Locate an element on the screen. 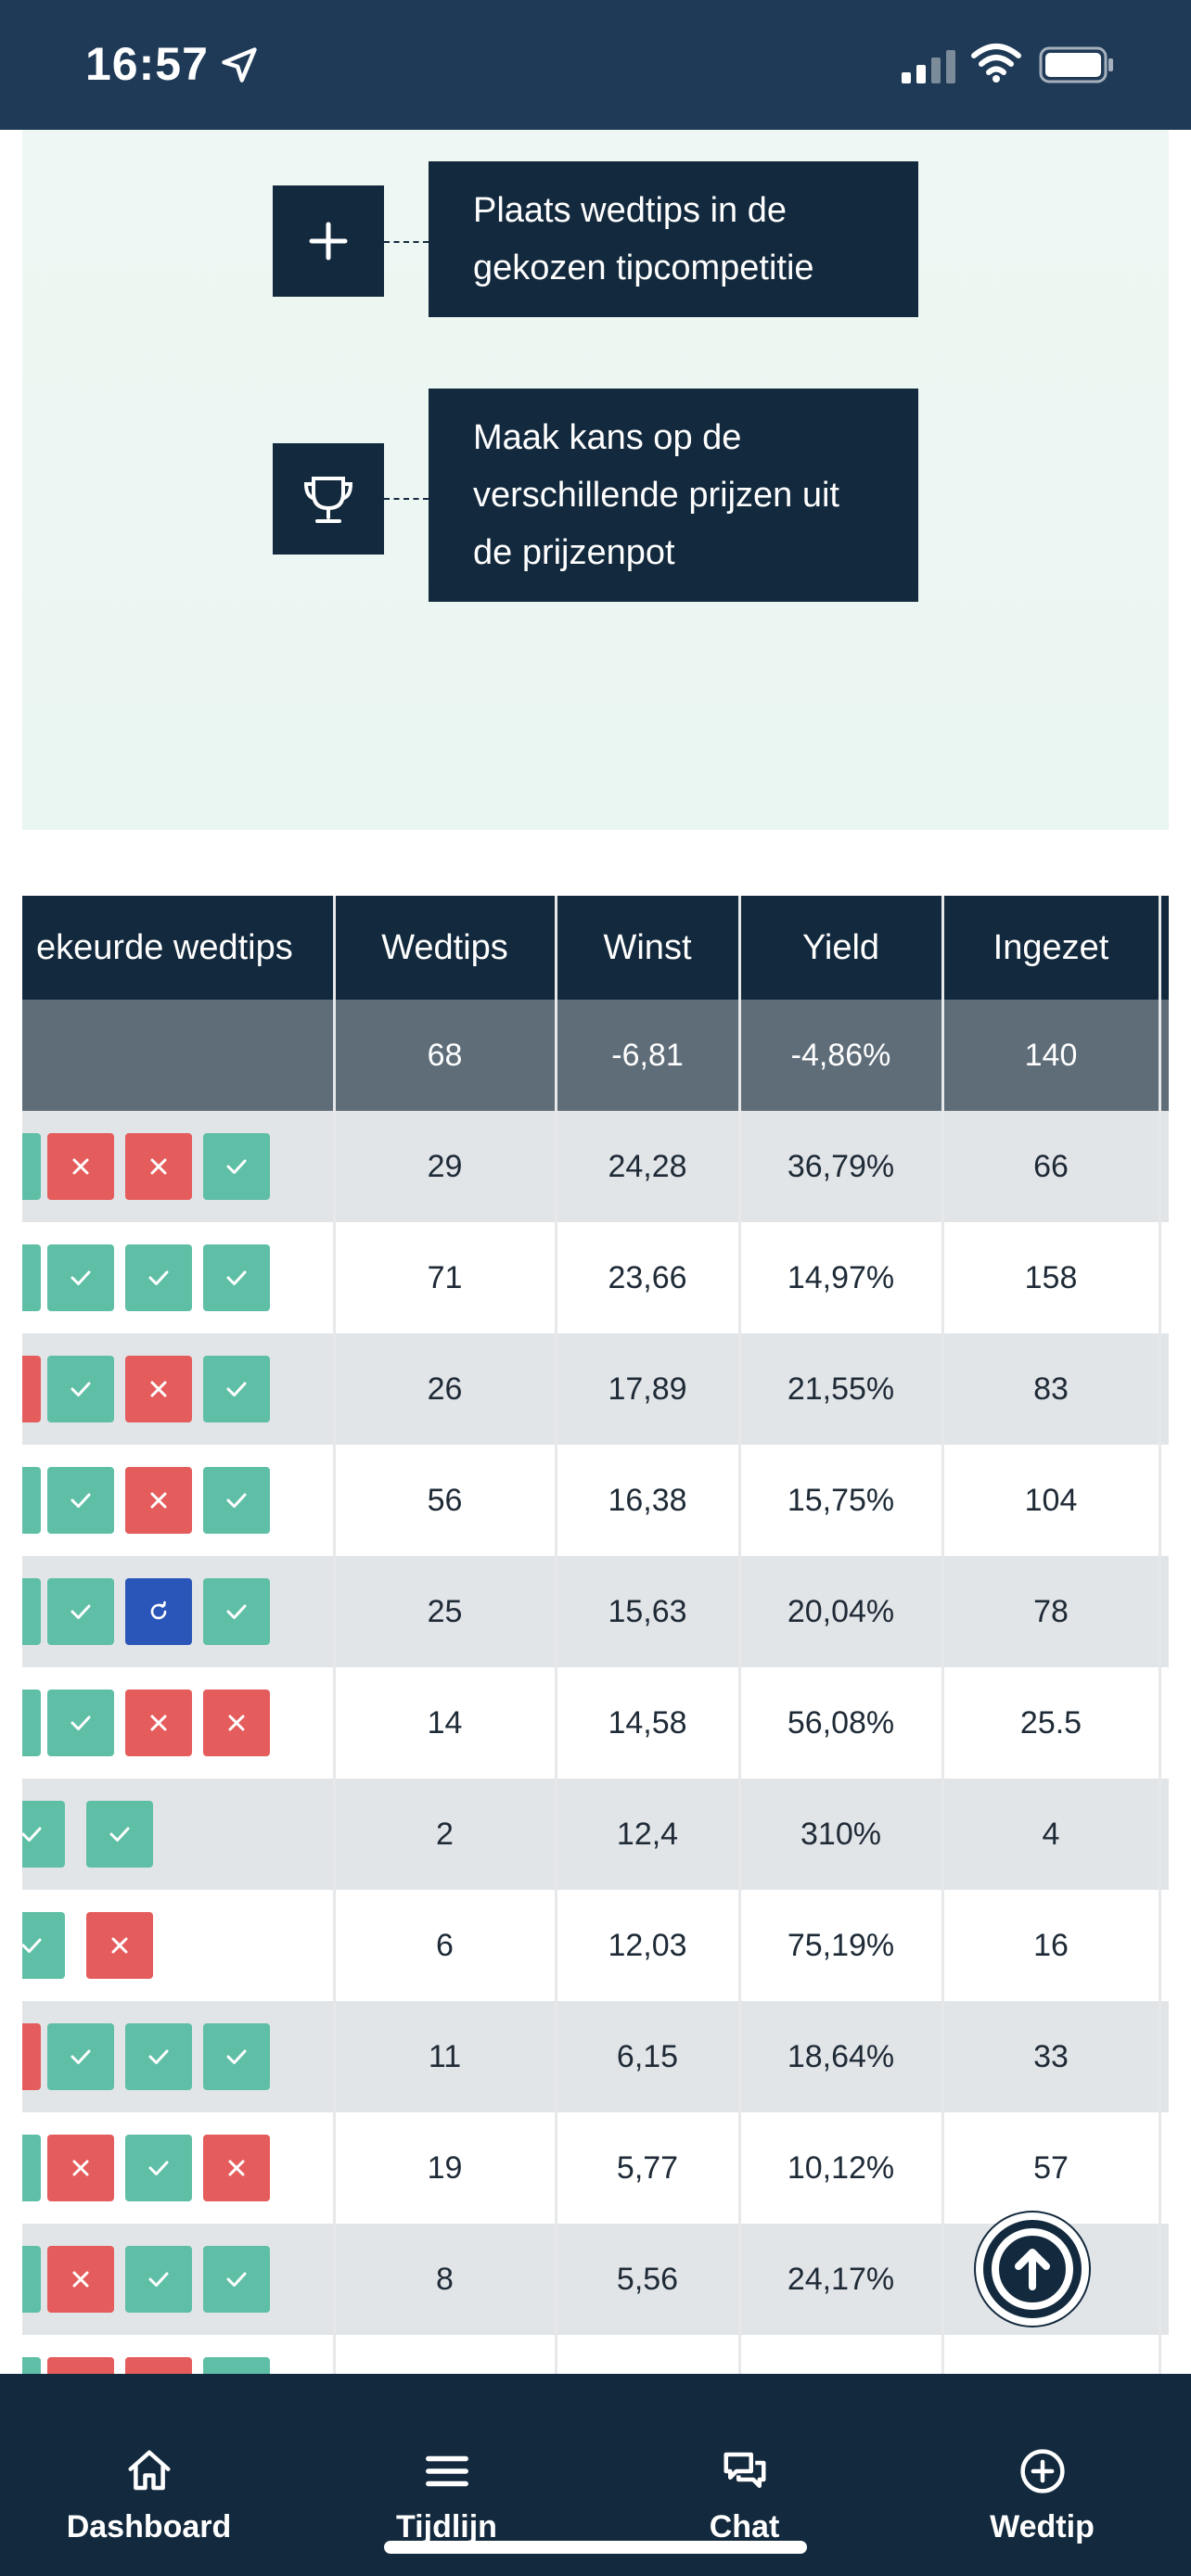 This screenshot has width=1191, height=2576. nav-label: Chat is located at coordinates (744, 2527).